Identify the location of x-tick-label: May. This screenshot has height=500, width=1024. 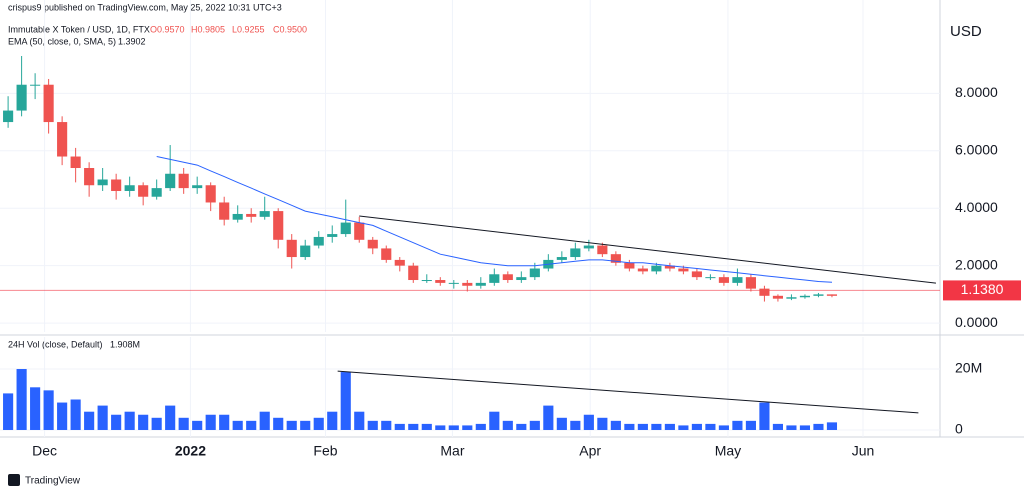
(728, 451).